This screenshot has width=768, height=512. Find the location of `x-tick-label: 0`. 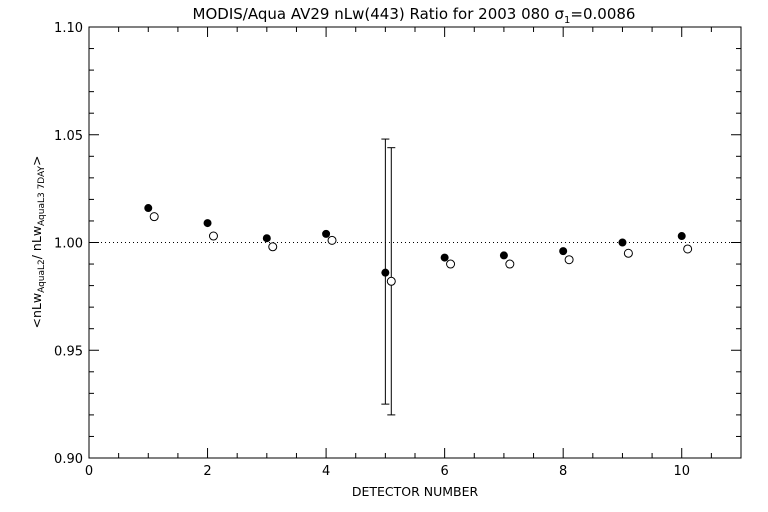

x-tick-label: 0 is located at coordinates (89, 471).